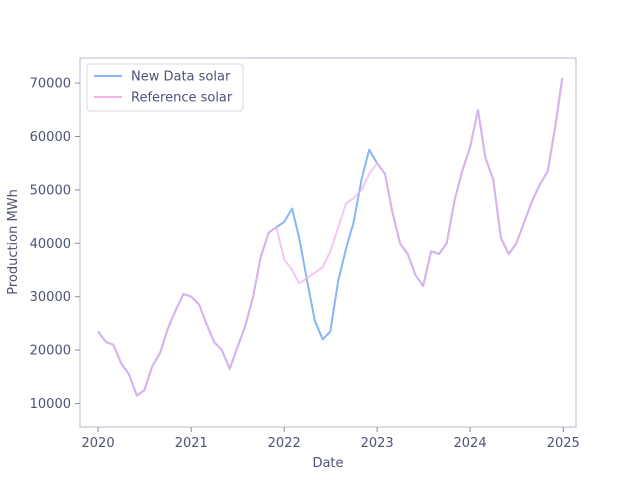  What do you see at coordinates (50, 297) in the screenshot?
I see `y-tick-label: 30000` at bounding box center [50, 297].